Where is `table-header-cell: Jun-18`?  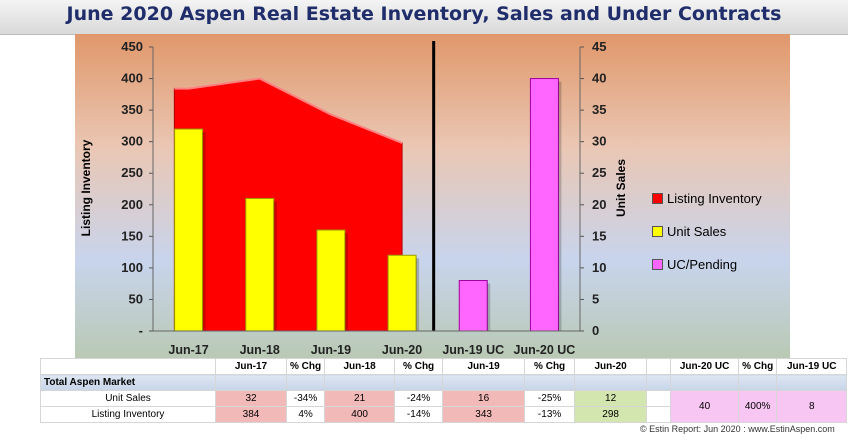
table-header-cell: Jun-18 is located at coordinates (360, 366).